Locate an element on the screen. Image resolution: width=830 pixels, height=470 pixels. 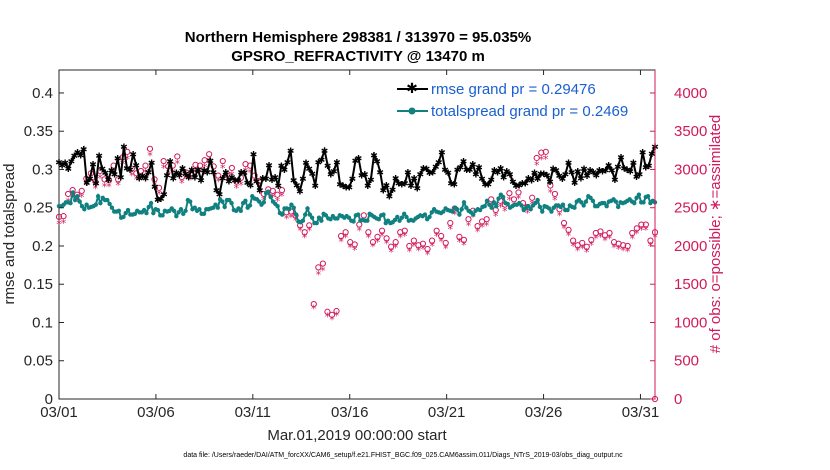
x-tick-label: 03/01 is located at coordinates (59, 412).